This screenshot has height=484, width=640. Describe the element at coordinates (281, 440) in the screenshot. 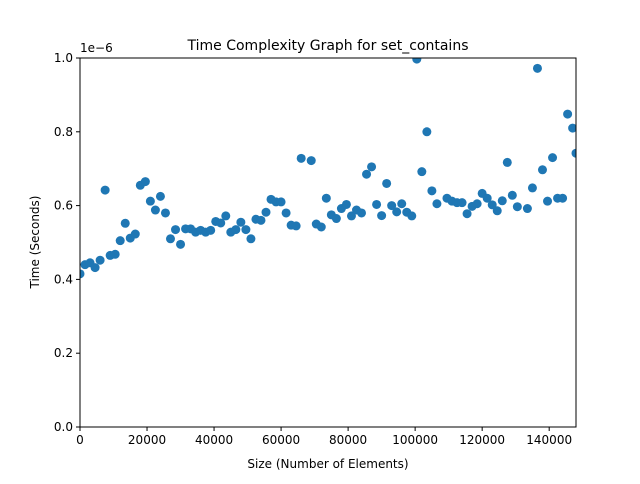

I see `x-tick-label: 60000` at that location.